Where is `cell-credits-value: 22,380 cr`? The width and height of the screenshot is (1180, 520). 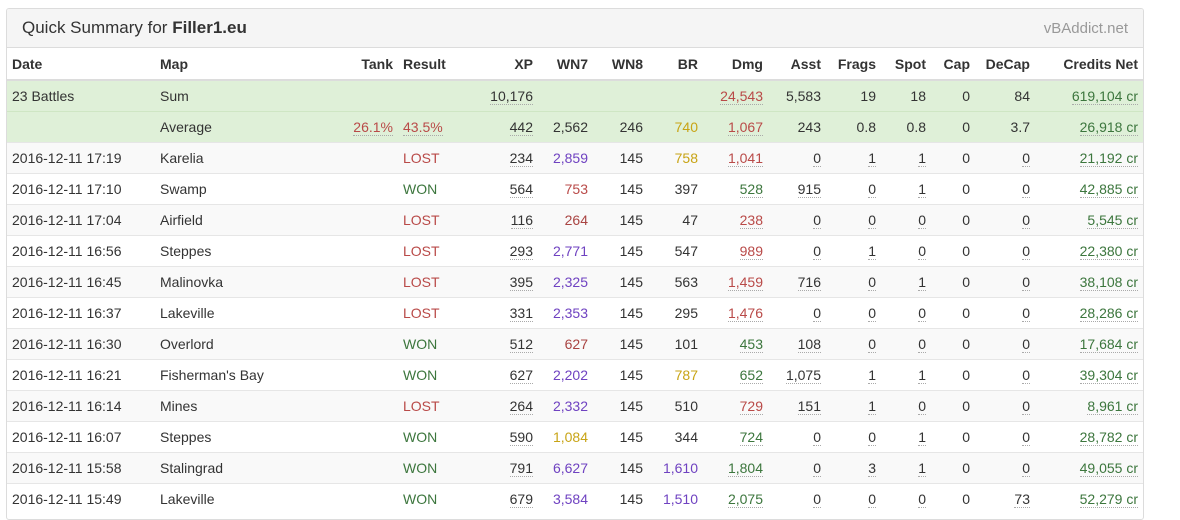
cell-credits-value: 22,380 cr is located at coordinates (1108, 251).